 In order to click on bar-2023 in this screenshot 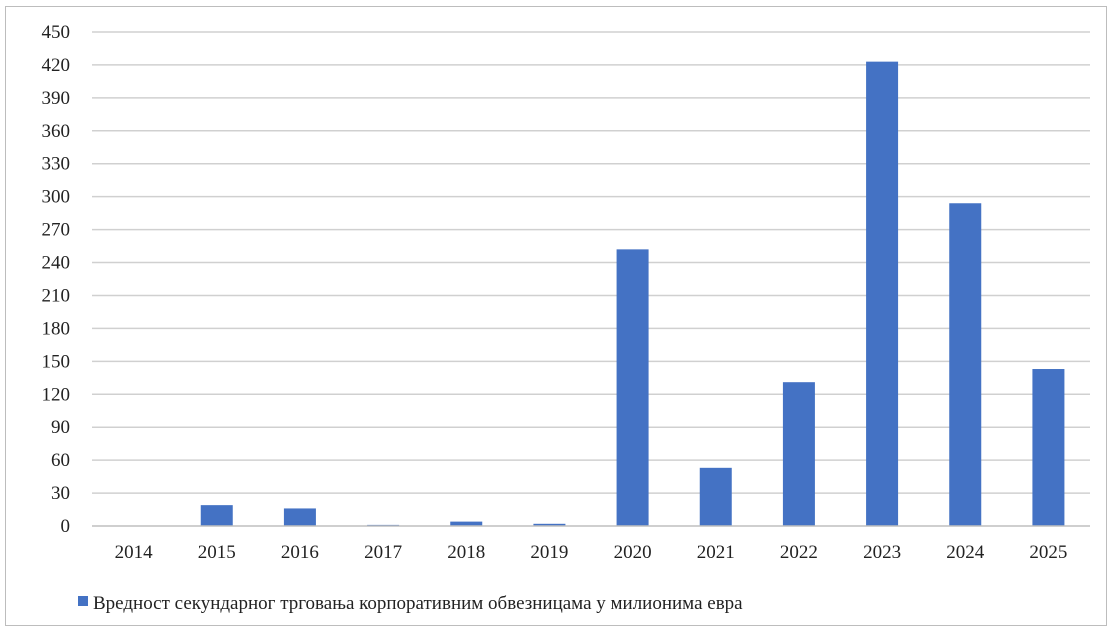, I will do `click(882, 293)`.